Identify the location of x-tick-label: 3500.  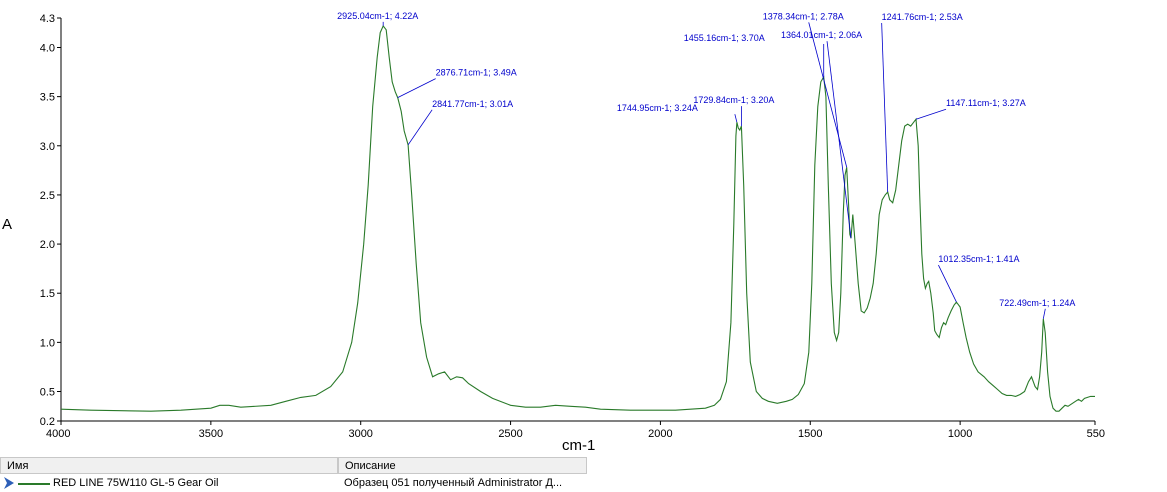
(211, 434).